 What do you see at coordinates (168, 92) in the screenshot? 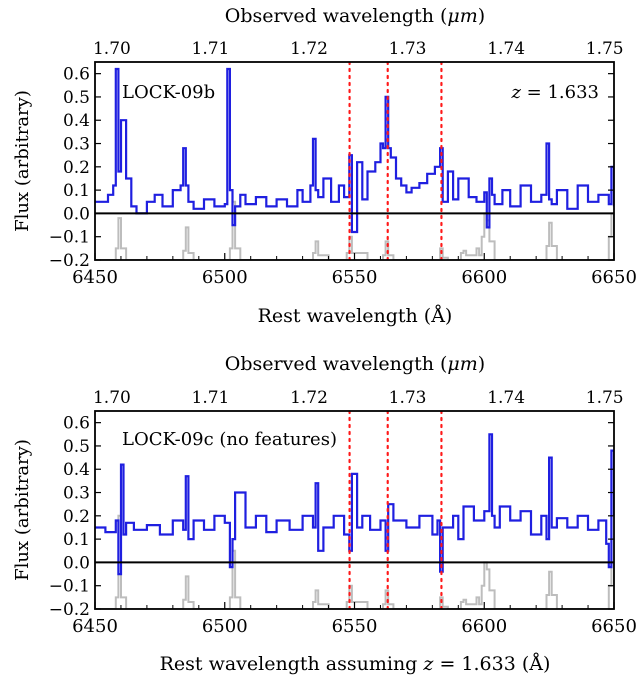
I see `panel-label: LOCK-09b` at bounding box center [168, 92].